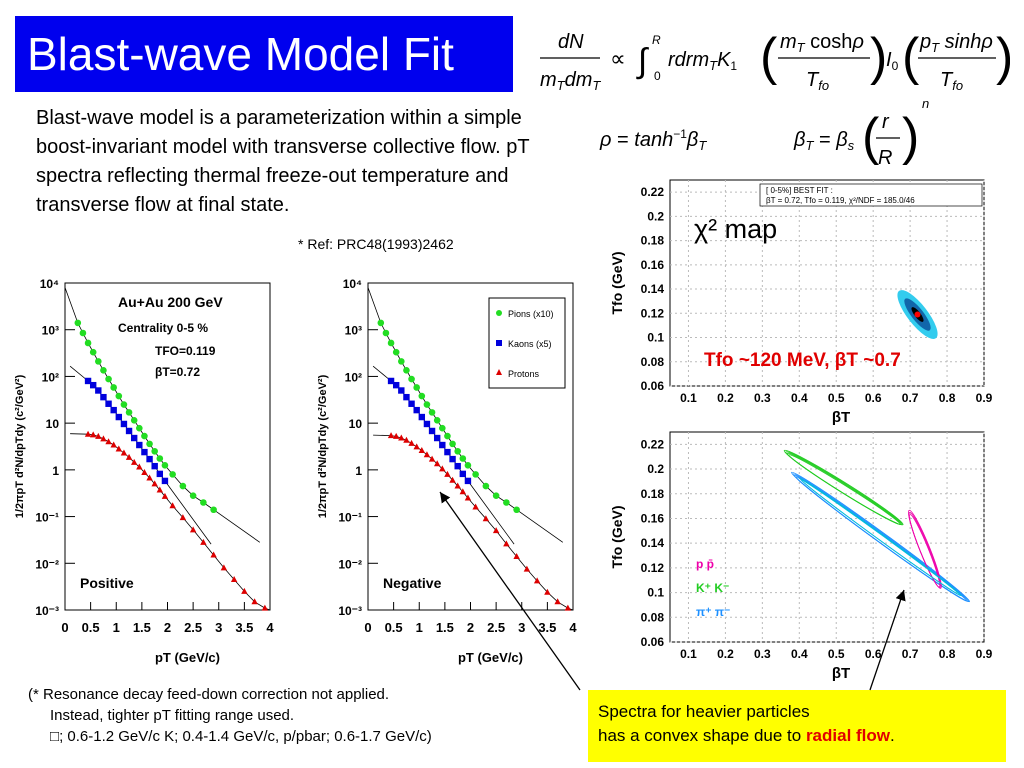  I want to click on y-tick-label: 0.1, so click(655, 338).